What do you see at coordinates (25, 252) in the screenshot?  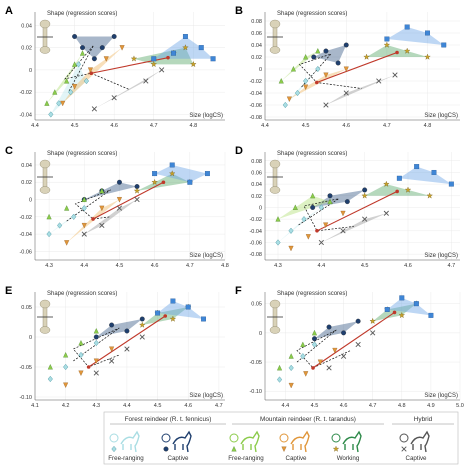 I see `y-tick-label: -0.06` at bounding box center [25, 252].